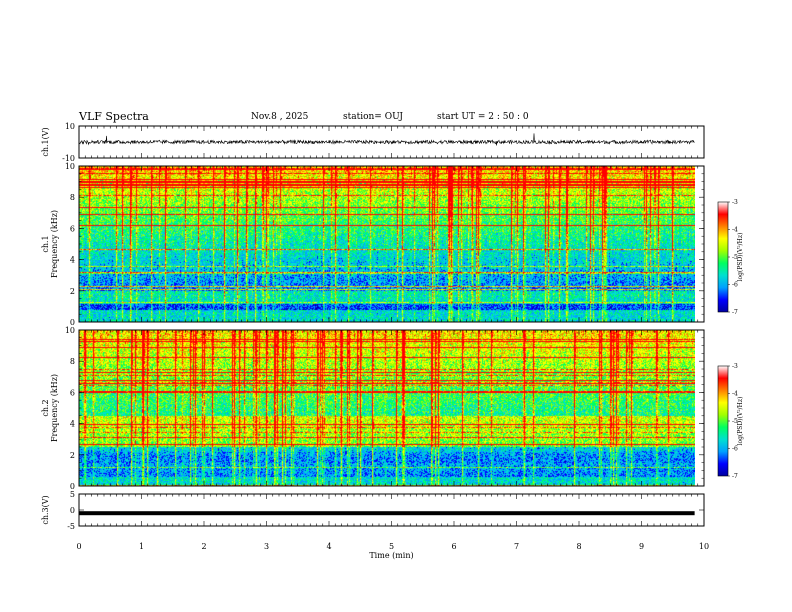  Describe the element at coordinates (328, 546) in the screenshot. I see `x-tick-label: 4` at that location.